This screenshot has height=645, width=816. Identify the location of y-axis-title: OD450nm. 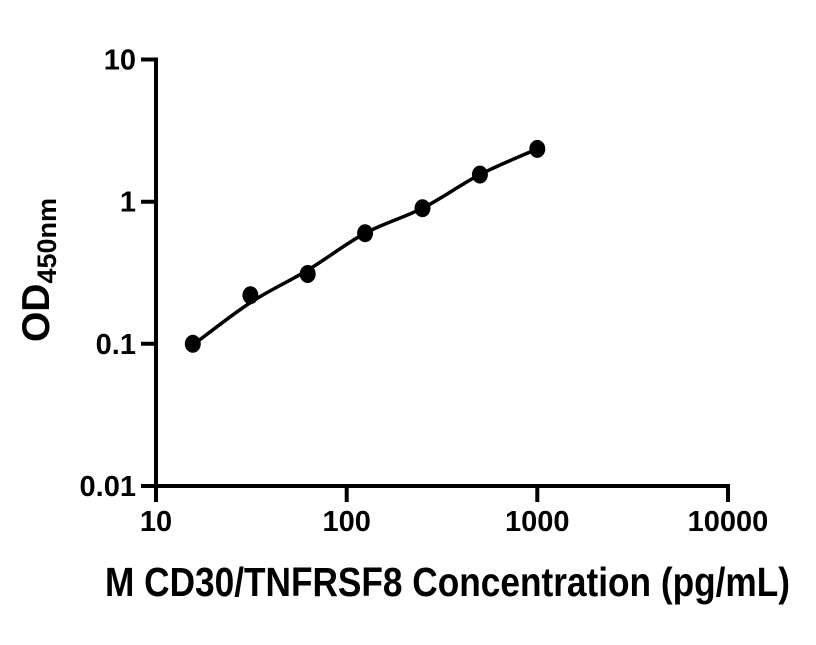
(38, 270).